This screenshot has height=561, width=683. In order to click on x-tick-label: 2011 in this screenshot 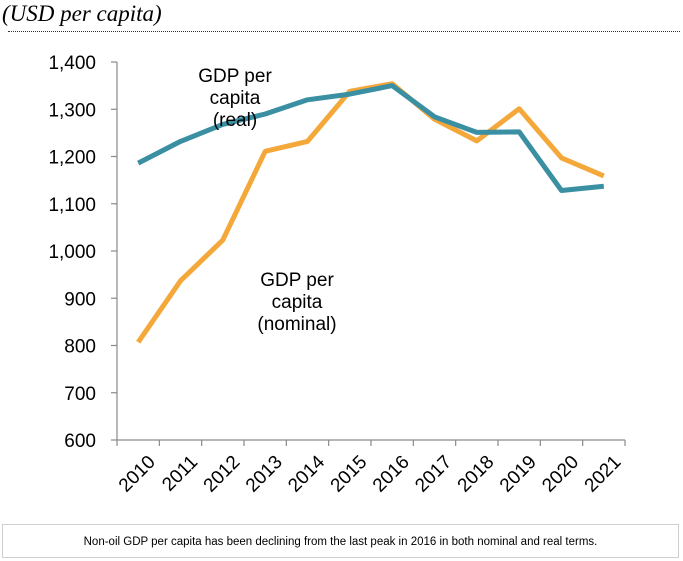, I will do `click(180, 474)`.